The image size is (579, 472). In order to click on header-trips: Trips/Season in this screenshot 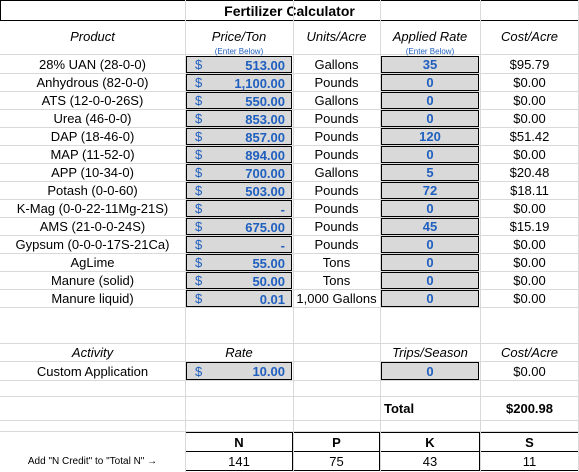, I will do `click(430, 352)`.